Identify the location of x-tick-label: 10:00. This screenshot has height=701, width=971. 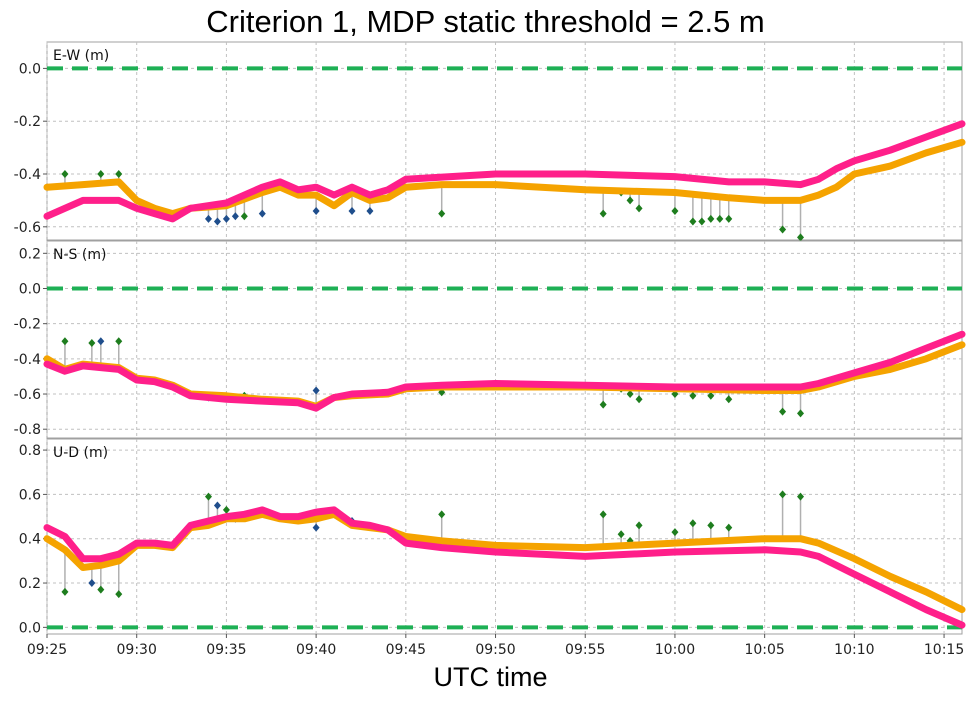
(675, 650).